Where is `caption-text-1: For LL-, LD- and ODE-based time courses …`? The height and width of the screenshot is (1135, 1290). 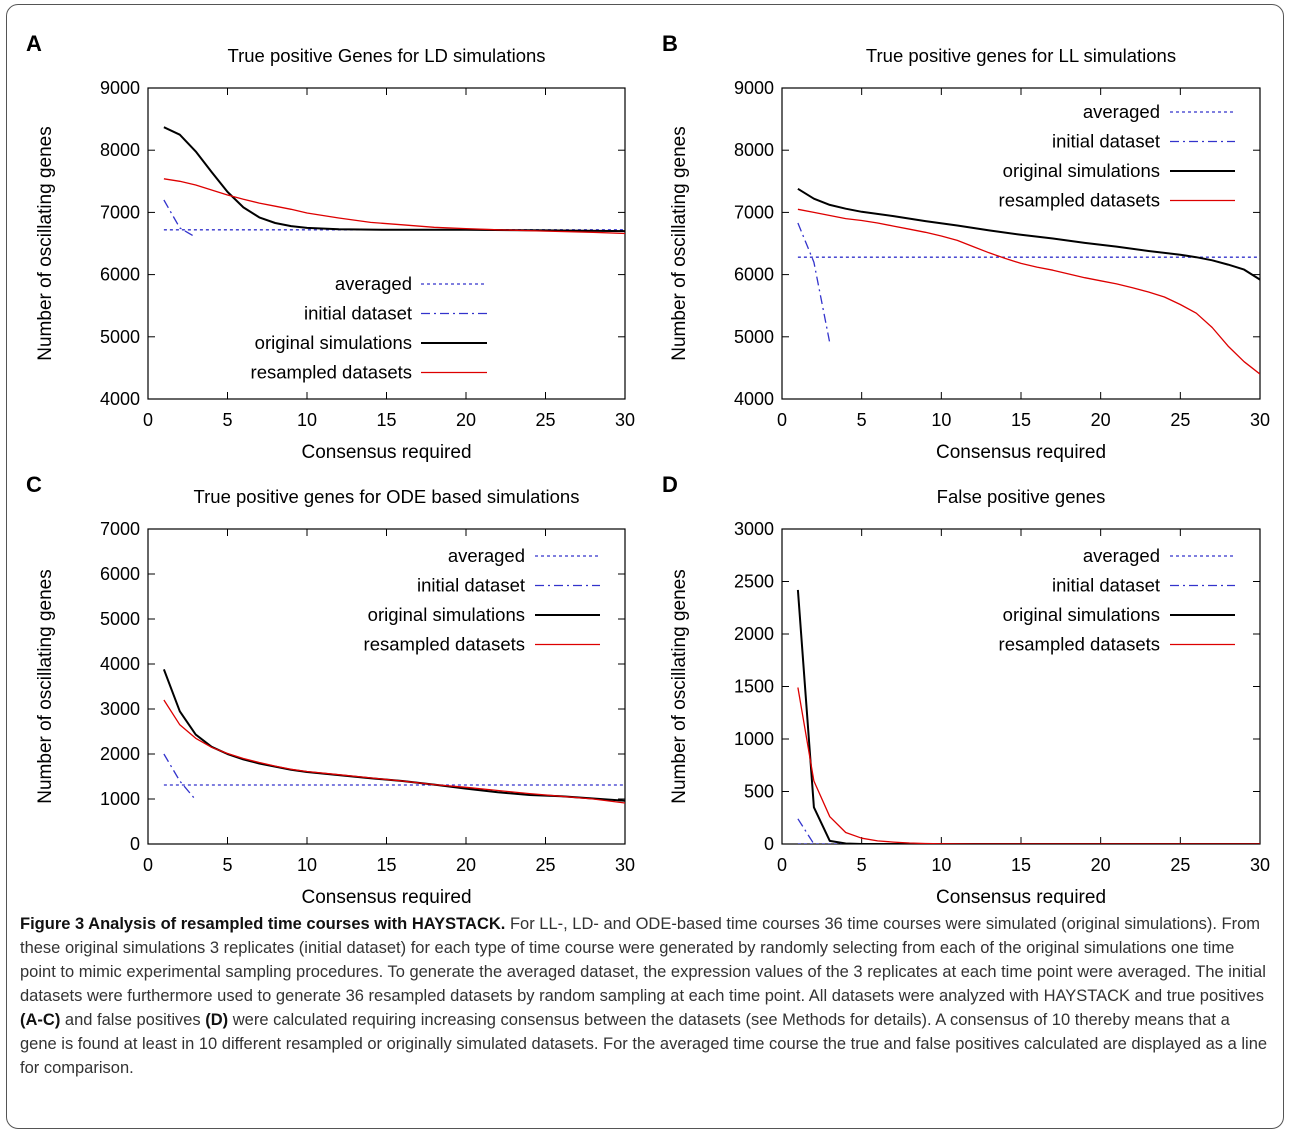 caption-text-1: For LL-, LD- and ODE-based time courses … is located at coordinates (643, 960).